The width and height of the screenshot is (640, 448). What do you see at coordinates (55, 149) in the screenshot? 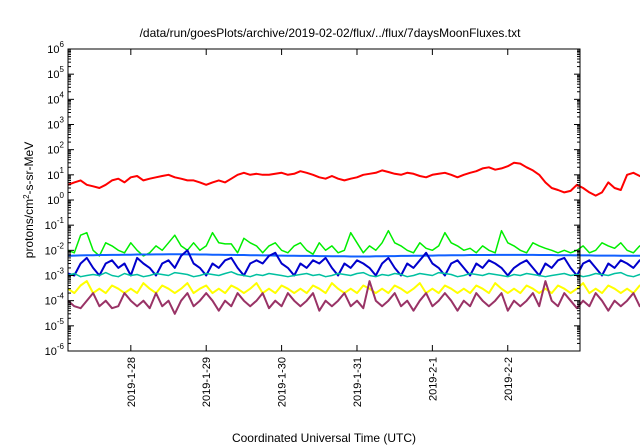
I see `y-tick-label: 10²` at bounding box center [55, 149].